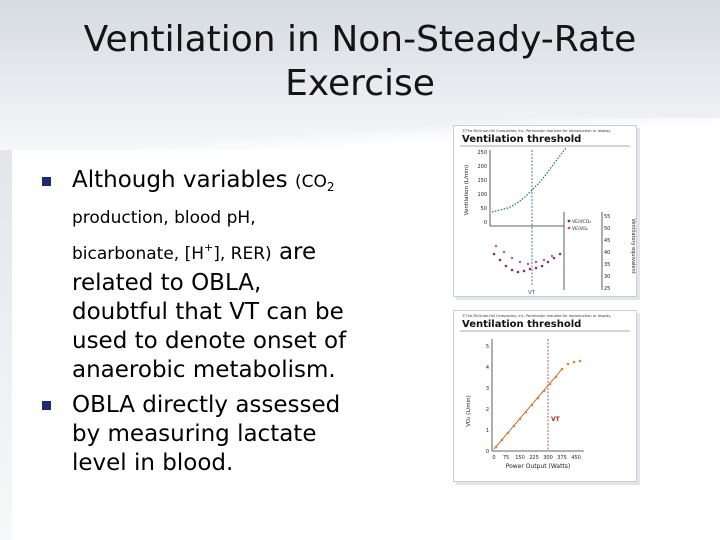 Image resolution: width=720 pixels, height=540 pixels. I want to click on y-tick: 5, so click(487, 347).